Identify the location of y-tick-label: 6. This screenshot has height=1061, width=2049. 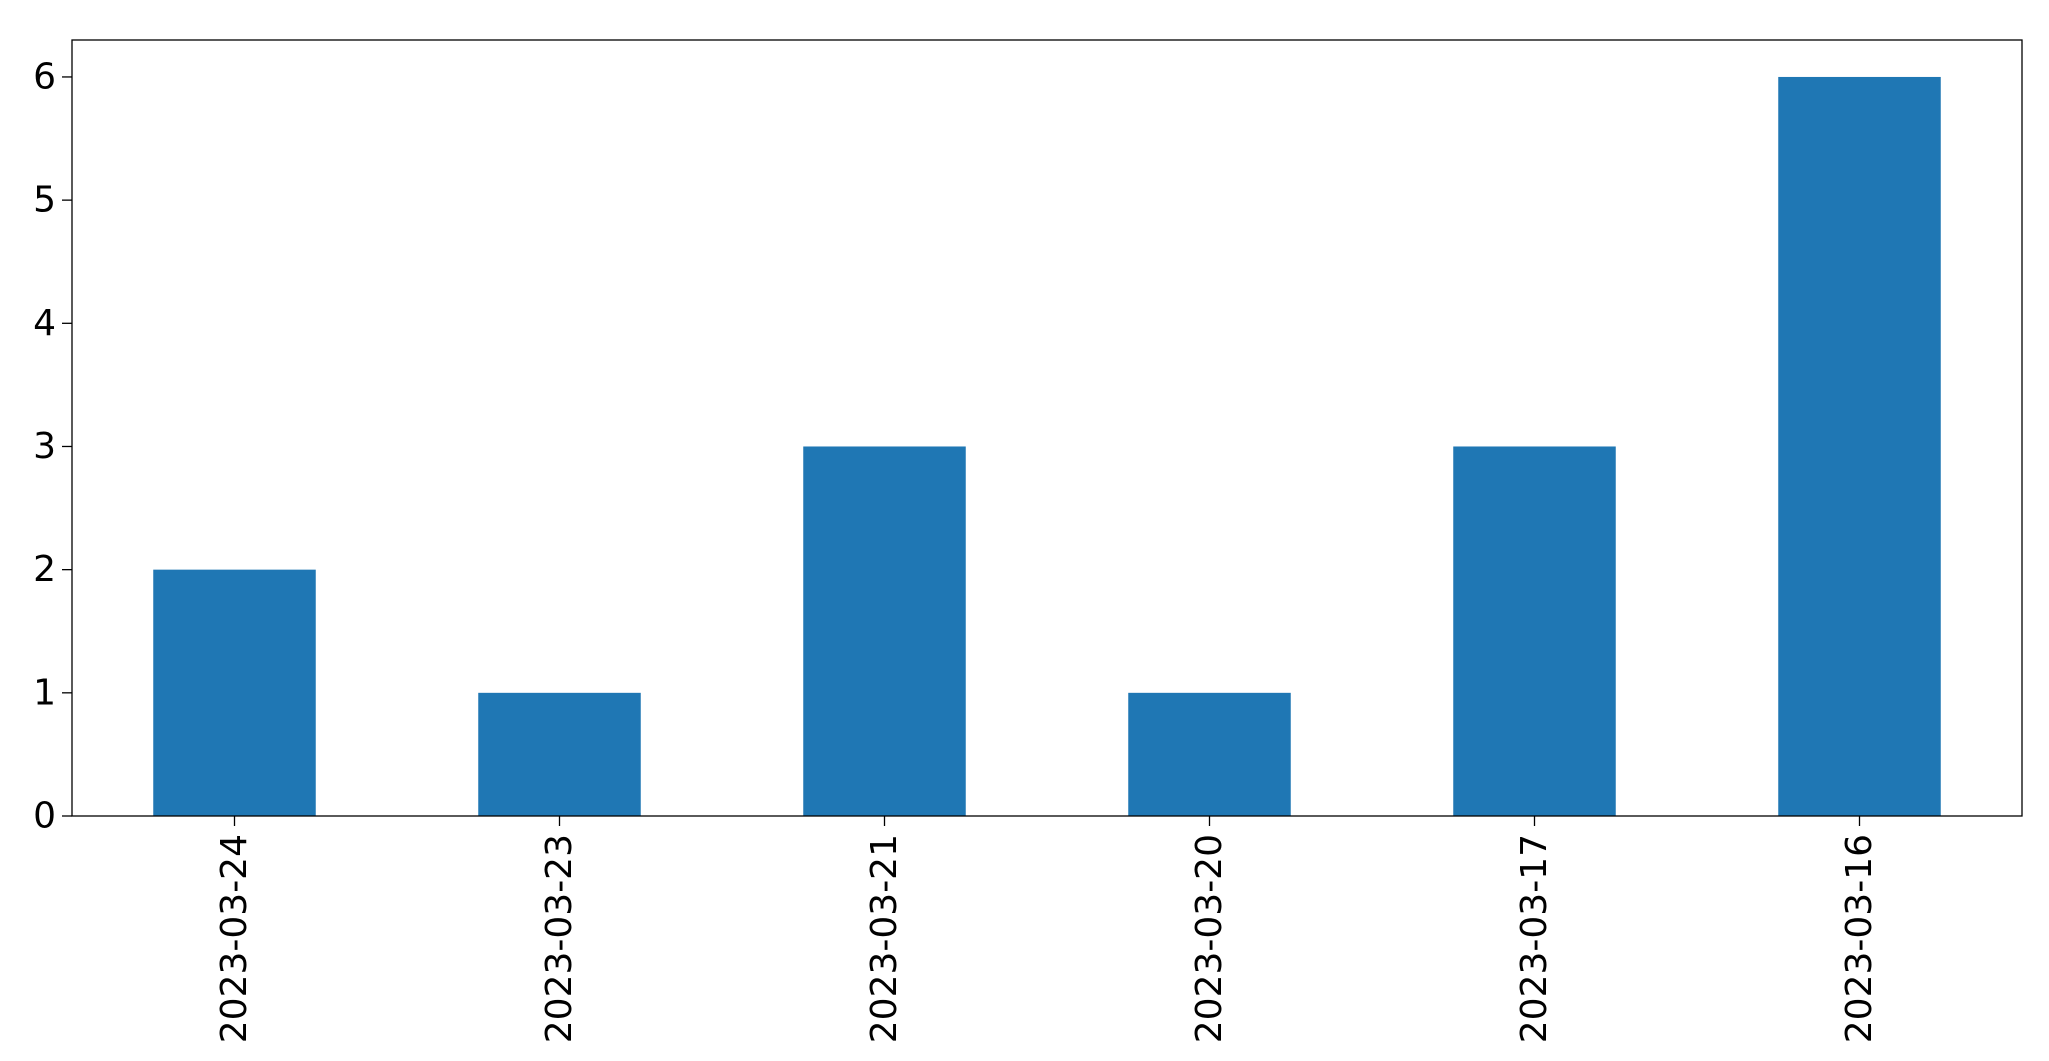
(44, 76).